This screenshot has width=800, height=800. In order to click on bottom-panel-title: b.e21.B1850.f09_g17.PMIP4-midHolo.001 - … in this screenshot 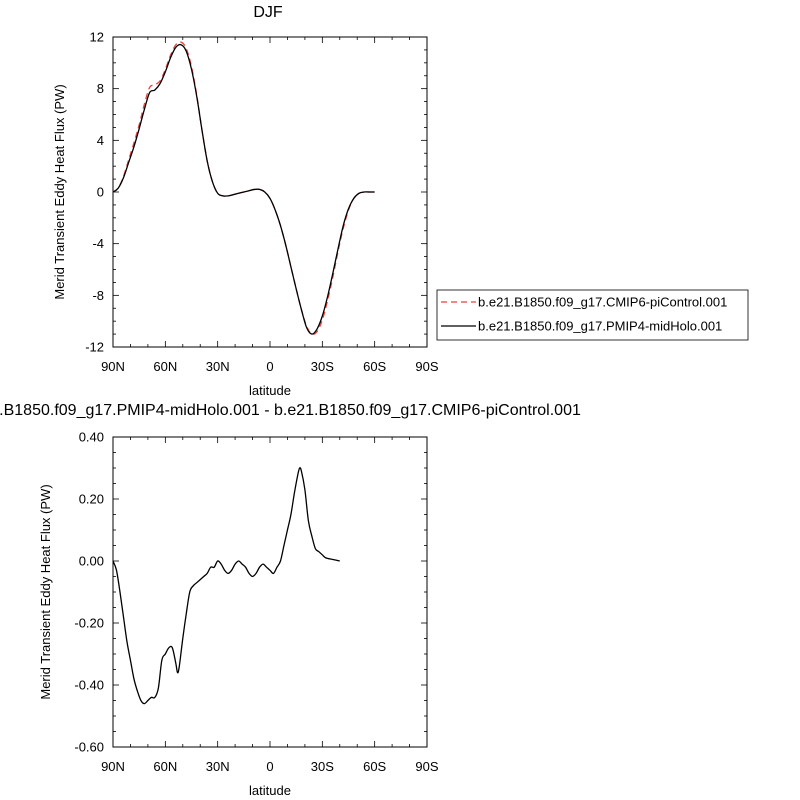, I will do `click(290, 410)`.